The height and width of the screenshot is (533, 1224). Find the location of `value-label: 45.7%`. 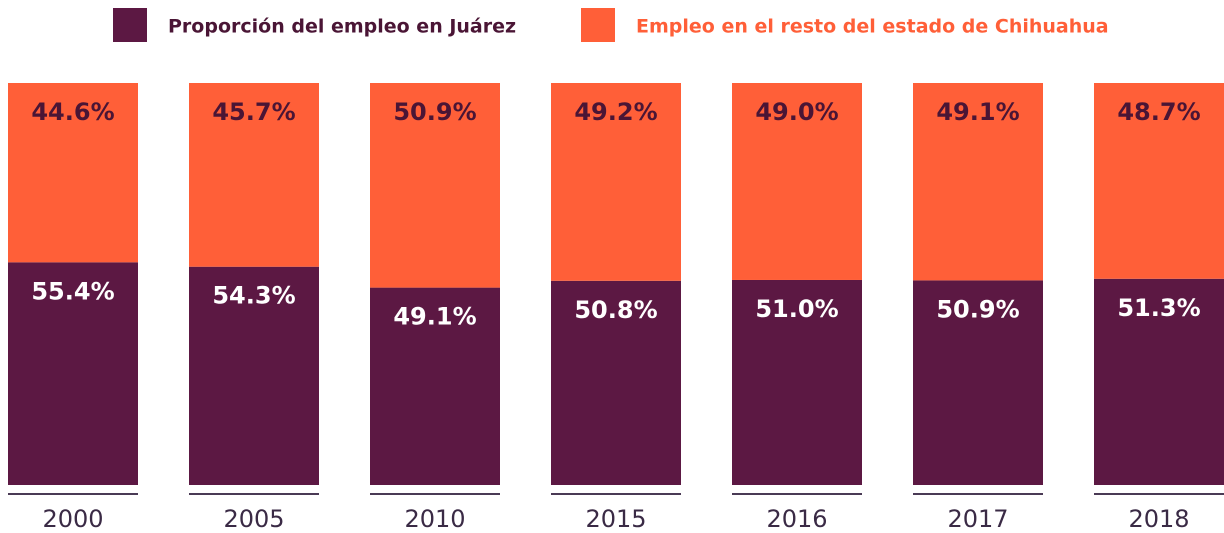

value-label: 45.7% is located at coordinates (253, 112).